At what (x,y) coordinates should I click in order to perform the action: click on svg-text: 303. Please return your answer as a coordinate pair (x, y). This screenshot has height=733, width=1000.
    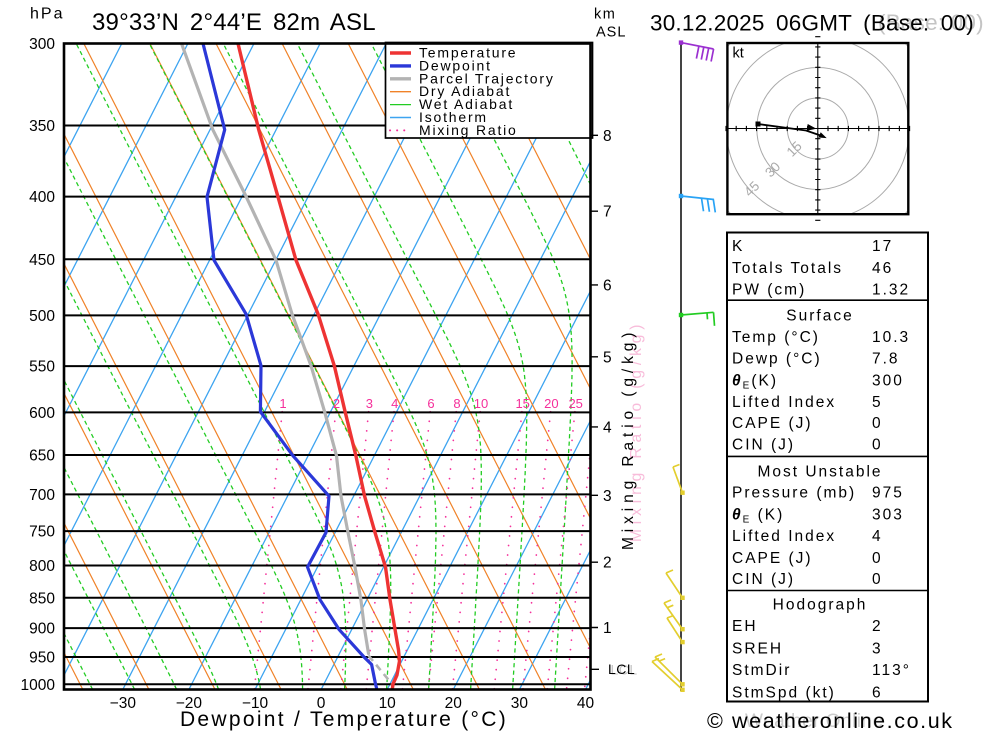
    Looking at the image, I should click on (888, 515).